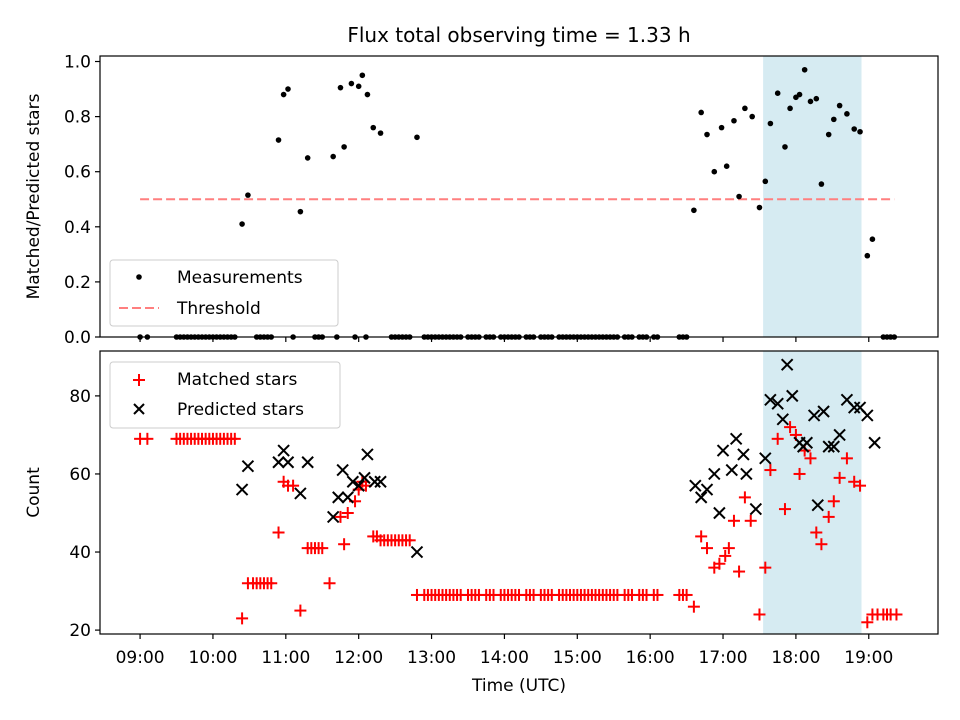 The height and width of the screenshot is (720, 960). I want to click on legend-threshold-label: Threshold, so click(218, 309).